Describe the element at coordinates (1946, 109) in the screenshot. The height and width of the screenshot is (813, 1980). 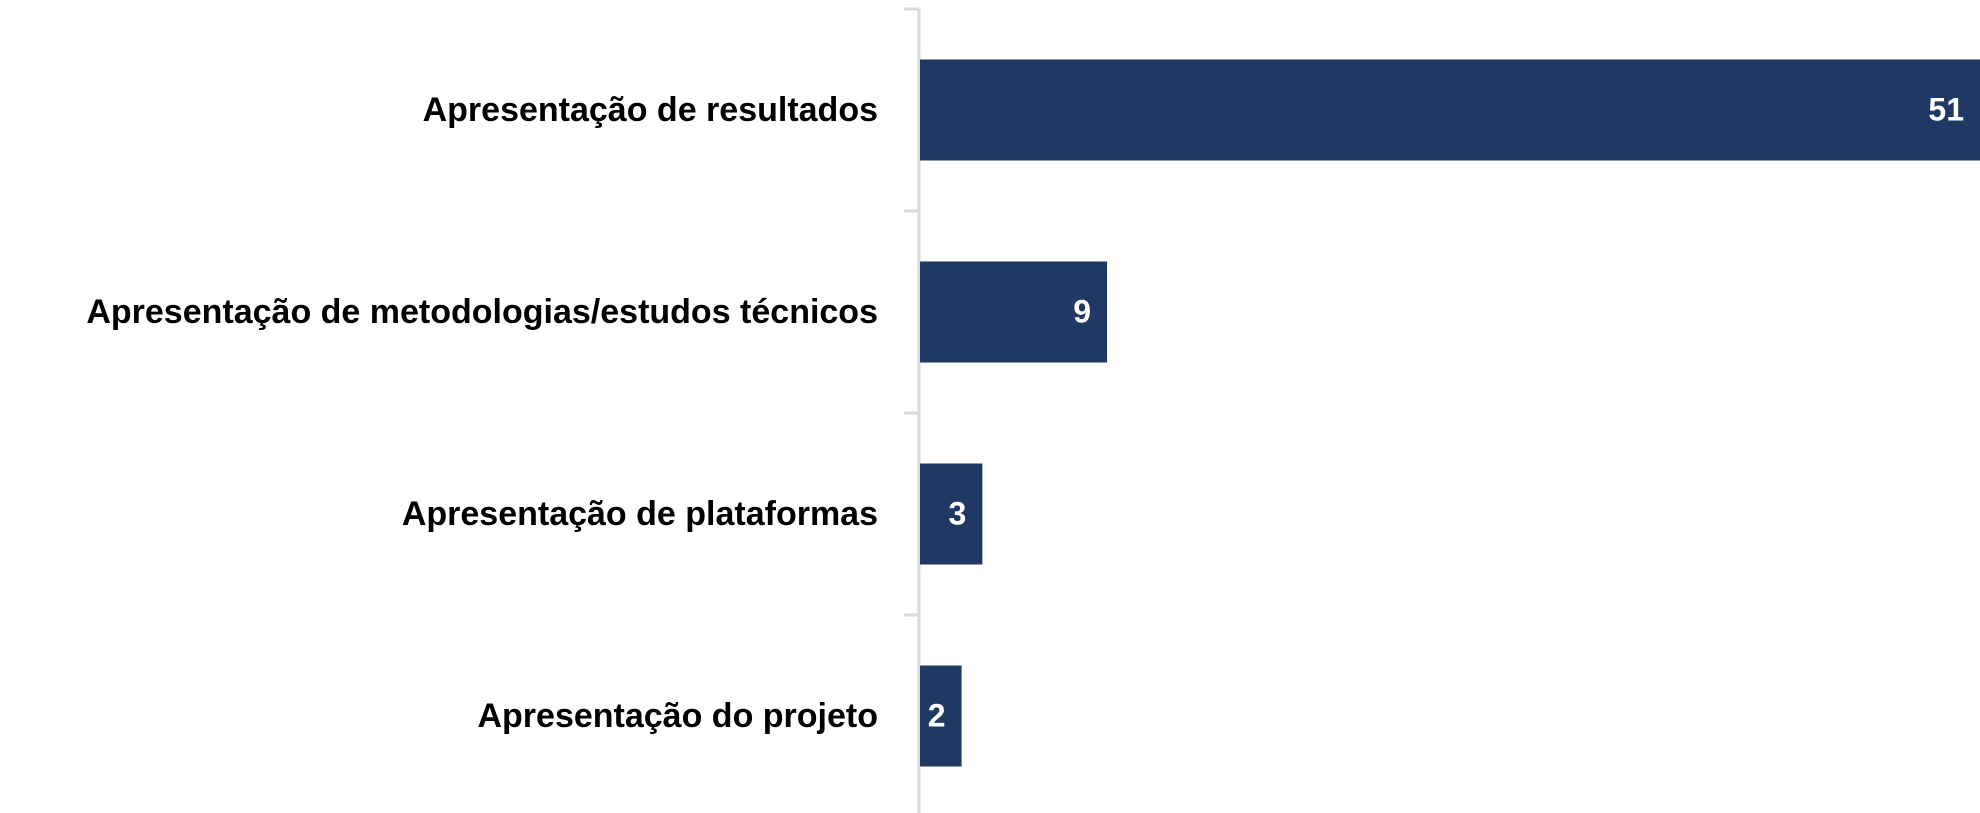
I see `value-label: 51` at that location.